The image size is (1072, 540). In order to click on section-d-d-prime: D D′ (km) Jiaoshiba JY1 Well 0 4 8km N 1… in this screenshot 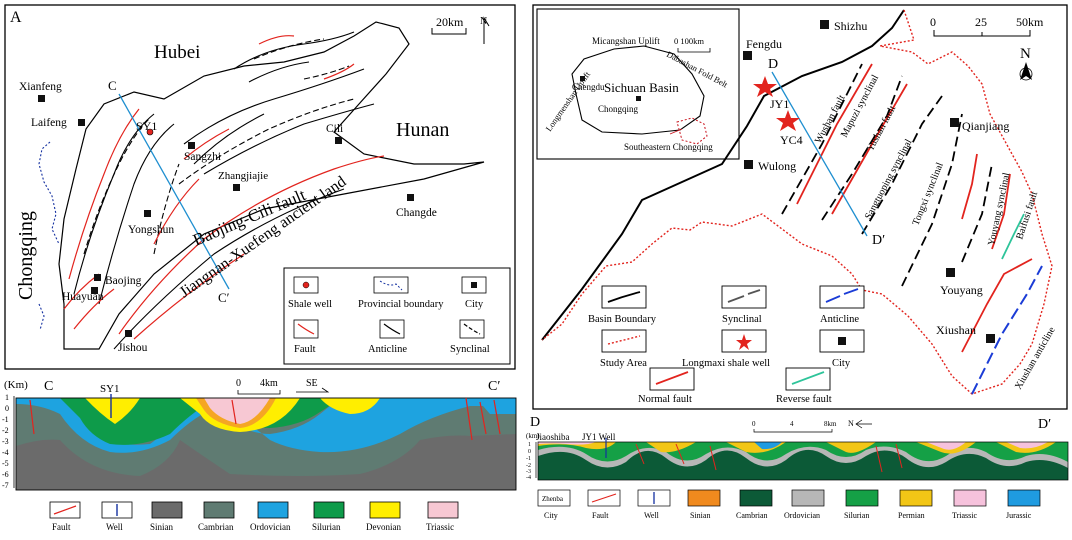, I will do `click(799, 473)`.